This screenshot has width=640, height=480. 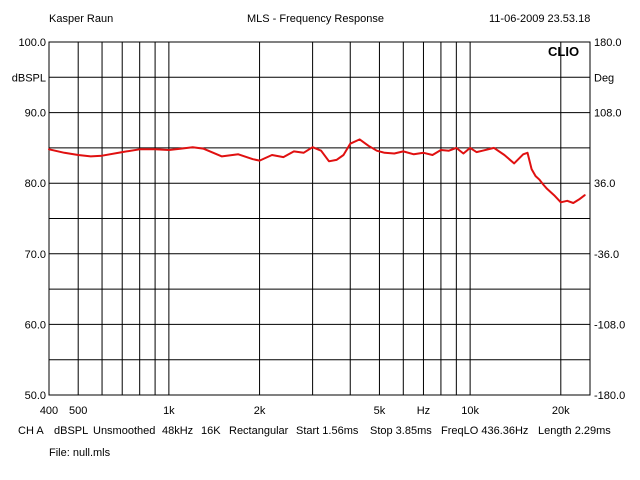 What do you see at coordinates (31, 431) in the screenshot?
I see `footer-channel: CH A` at bounding box center [31, 431].